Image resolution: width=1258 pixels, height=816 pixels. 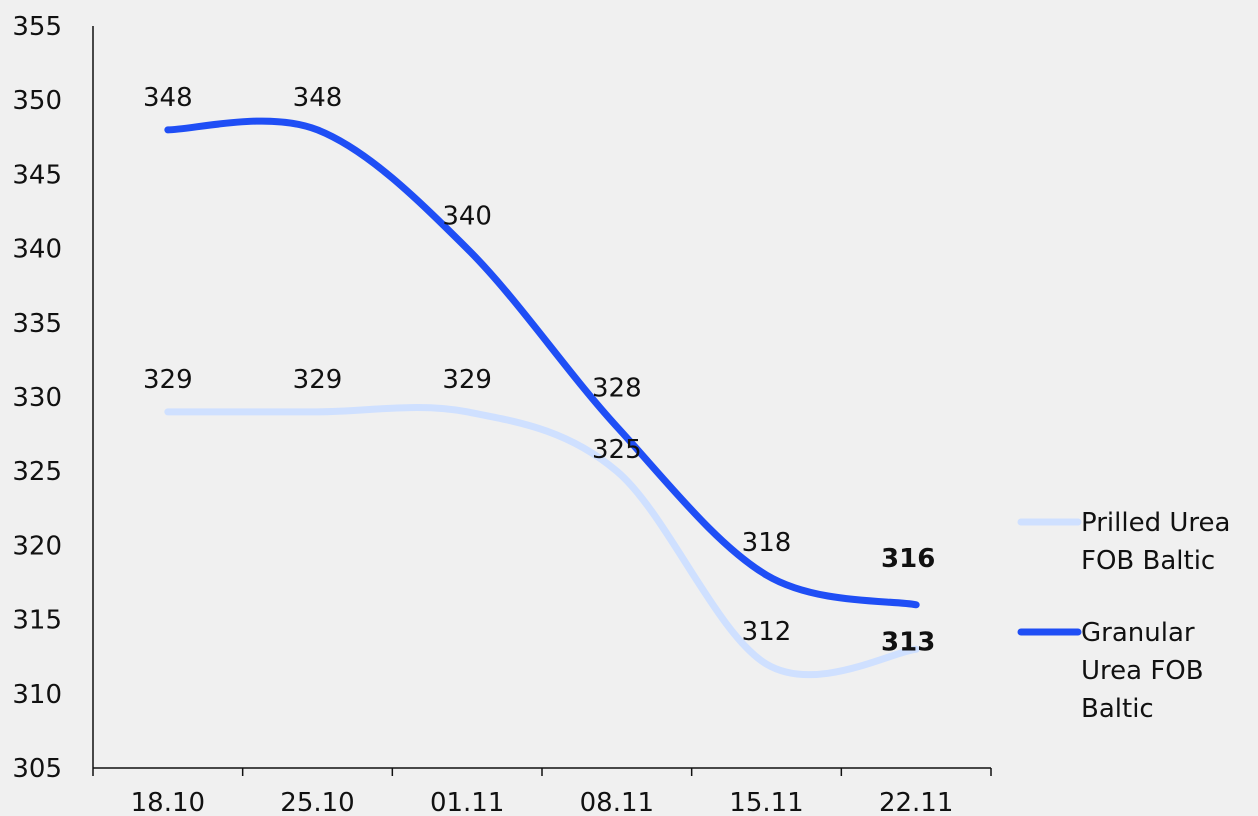 I want to click on x-tick-label: 08.11, so click(x=617, y=802).